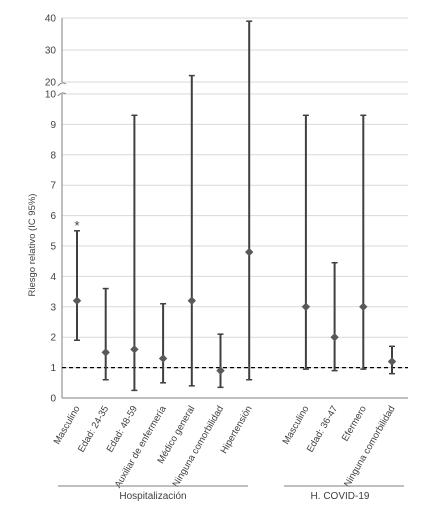 The width and height of the screenshot is (439, 507). What do you see at coordinates (340, 496) in the screenshot?
I see `group-label: H. COVID-19` at bounding box center [340, 496].